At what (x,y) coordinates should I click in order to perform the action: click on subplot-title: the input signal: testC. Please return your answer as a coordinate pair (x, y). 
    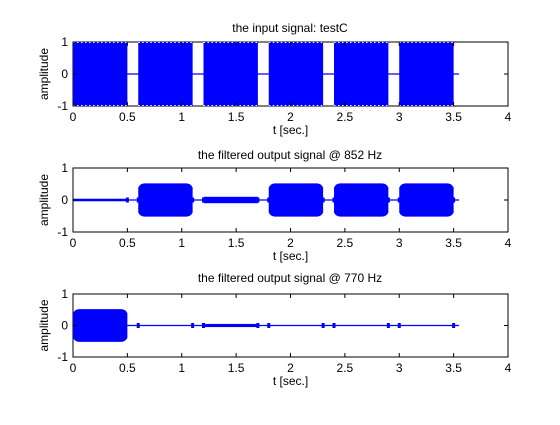
    Looking at the image, I should click on (290, 28).